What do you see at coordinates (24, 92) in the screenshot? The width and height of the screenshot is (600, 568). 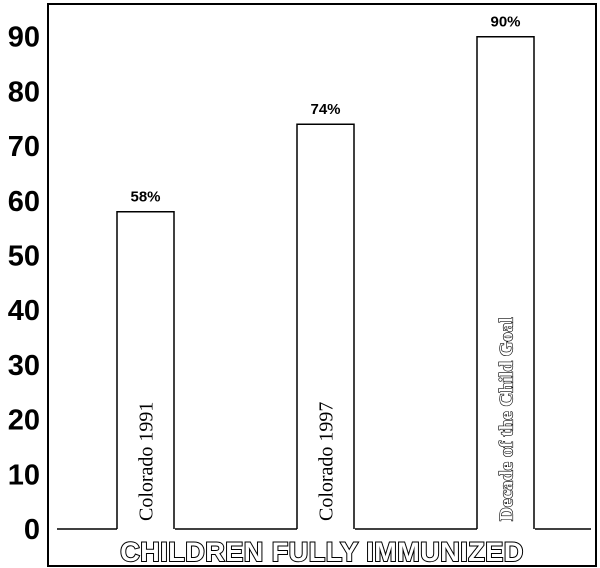 I see `y-tick-label: 80` at bounding box center [24, 92].